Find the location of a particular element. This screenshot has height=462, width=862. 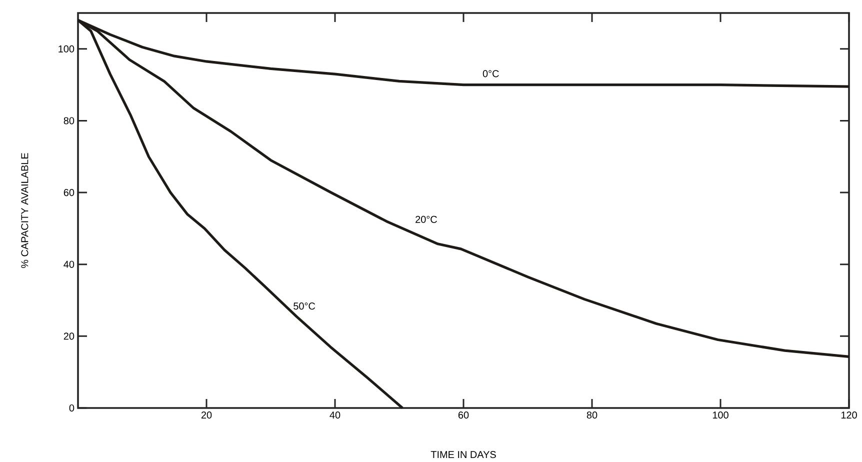

x-tick-label: 40 is located at coordinates (335, 415).